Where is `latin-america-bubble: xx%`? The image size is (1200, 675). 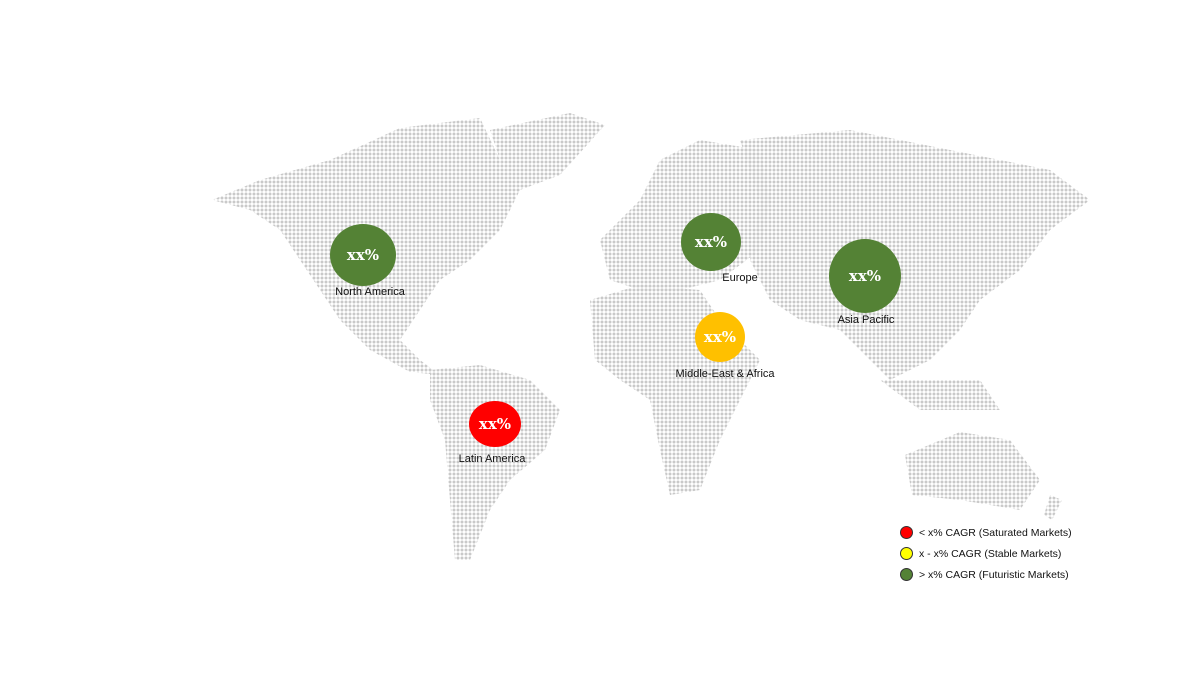 latin-america-bubble: xx% is located at coordinates (495, 424).